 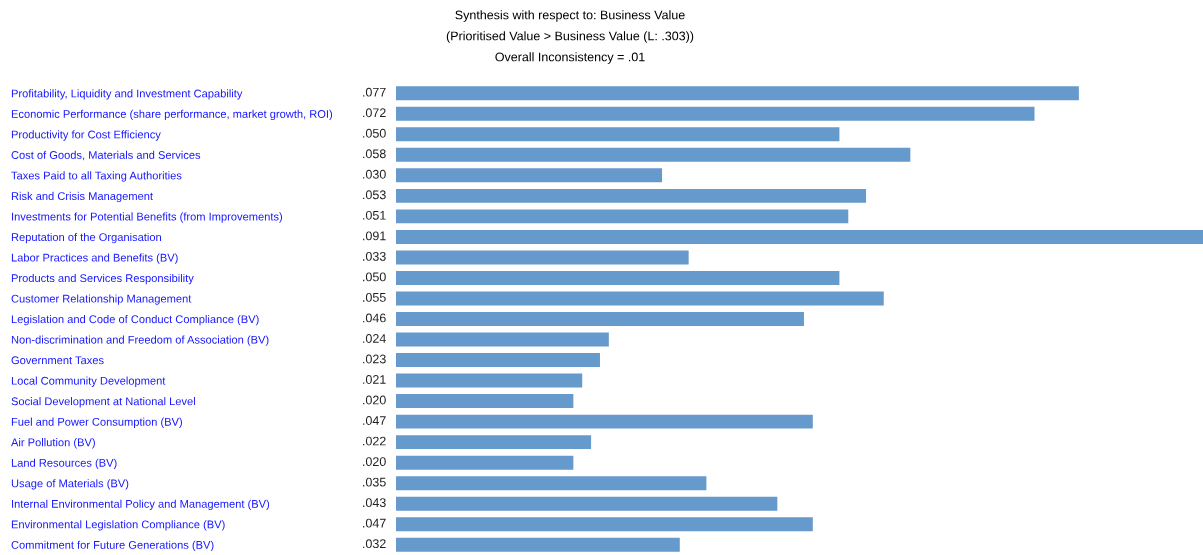 I want to click on y-tick-label: Local Community Development, so click(x=88, y=381).